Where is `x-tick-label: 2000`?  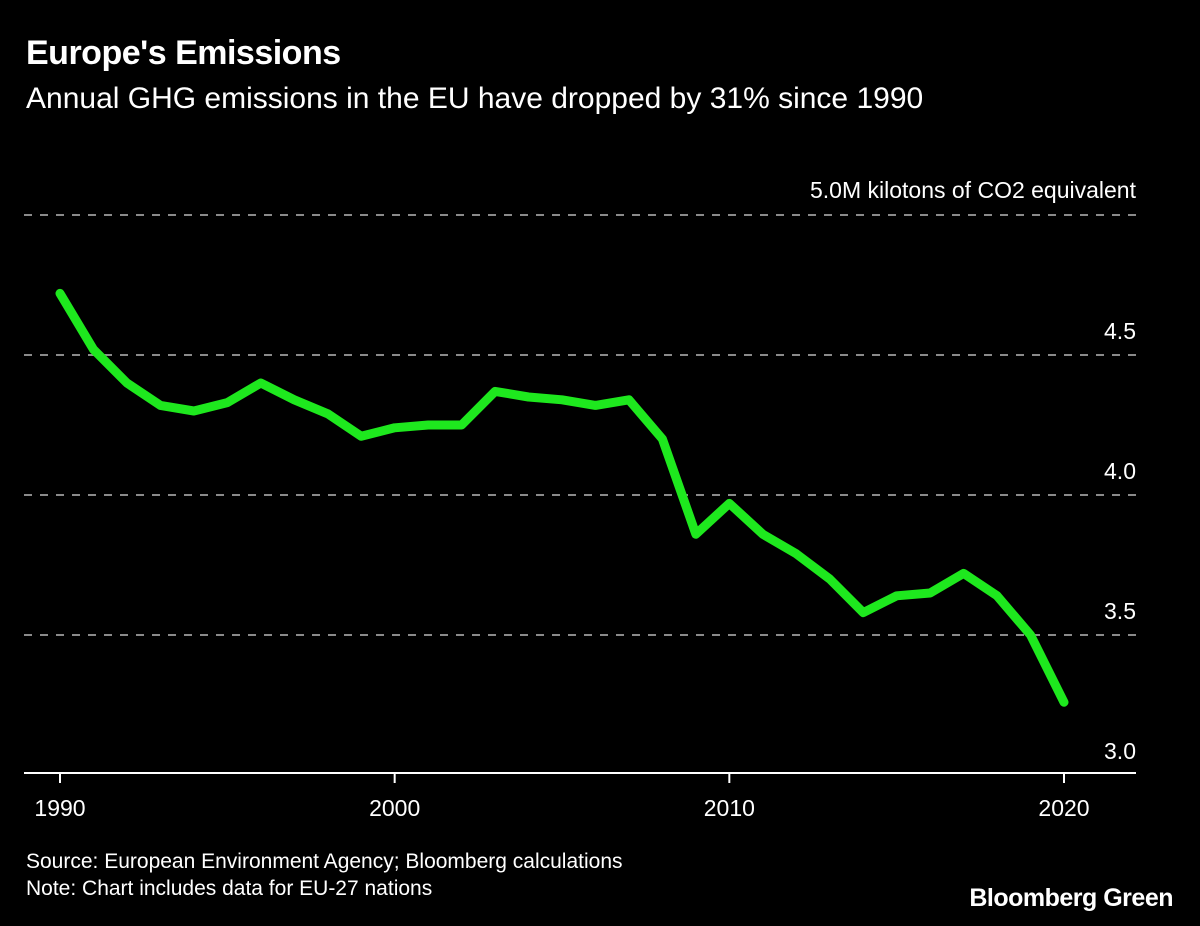
x-tick-label: 2000 is located at coordinates (394, 808).